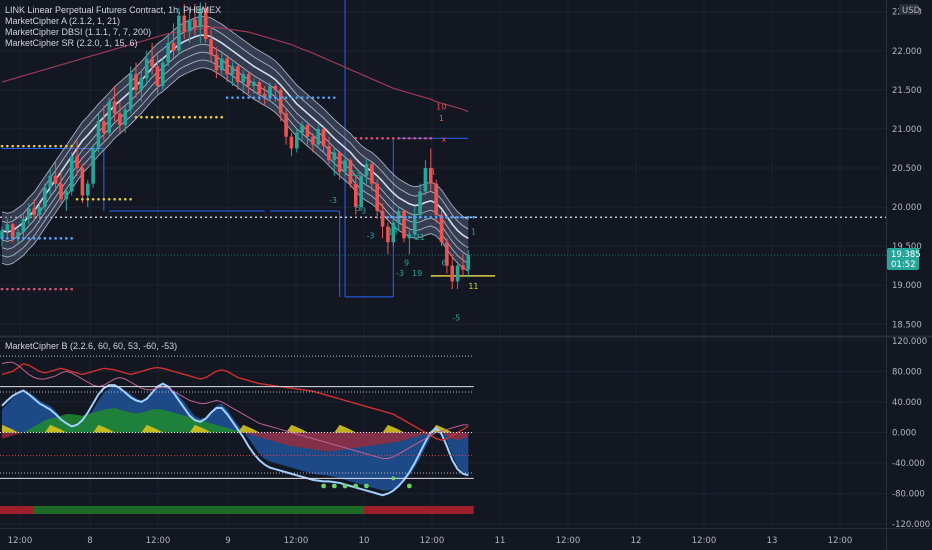 The width and height of the screenshot is (932, 550). I want to click on time-tick-label: 9, so click(227, 541).